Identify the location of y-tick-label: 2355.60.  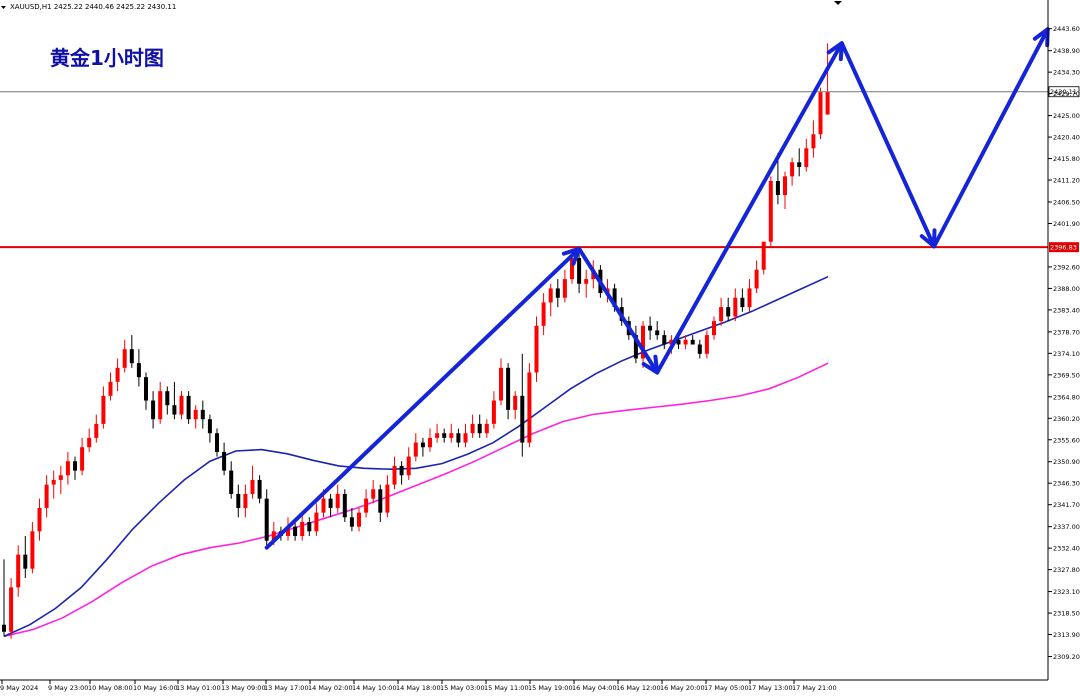
(1066, 440).